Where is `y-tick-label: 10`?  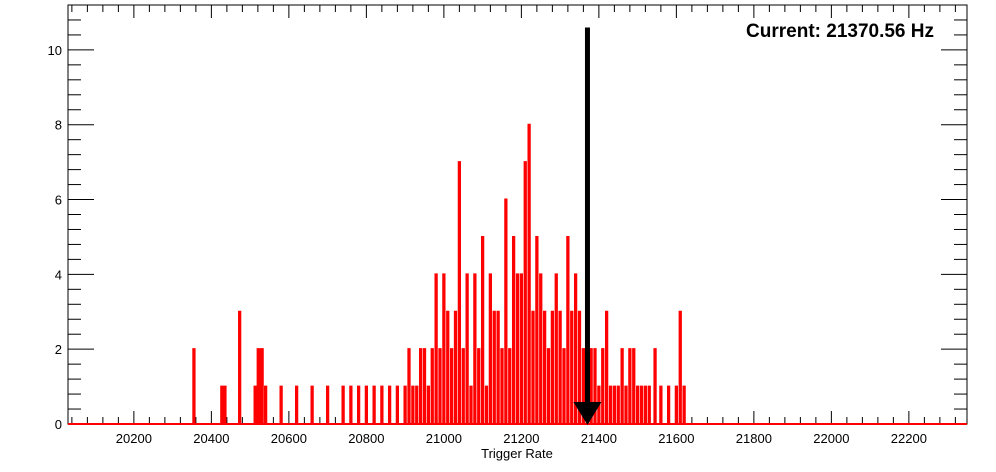 y-tick-label: 10 is located at coordinates (55, 50).